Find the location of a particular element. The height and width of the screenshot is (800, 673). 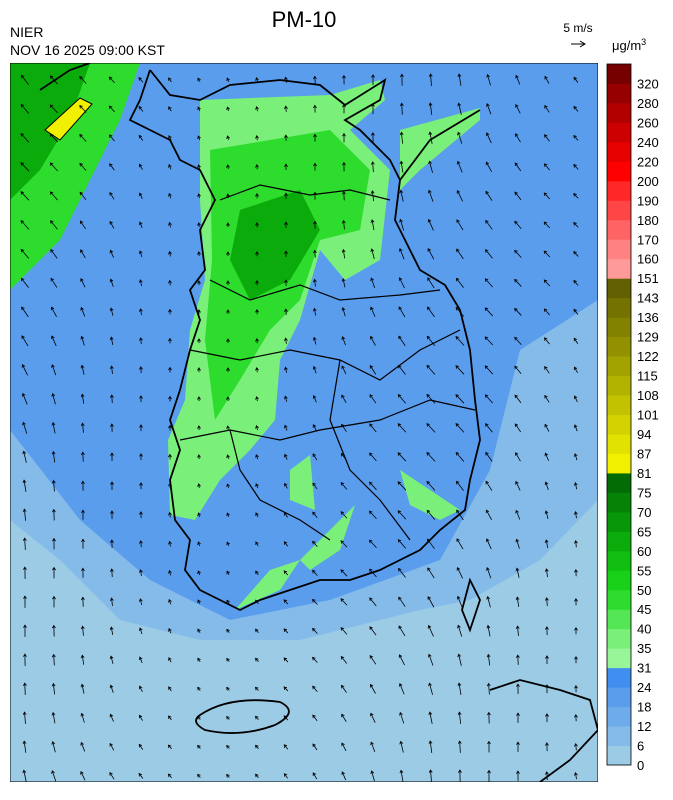

colorbar-label: 260 is located at coordinates (648, 122).